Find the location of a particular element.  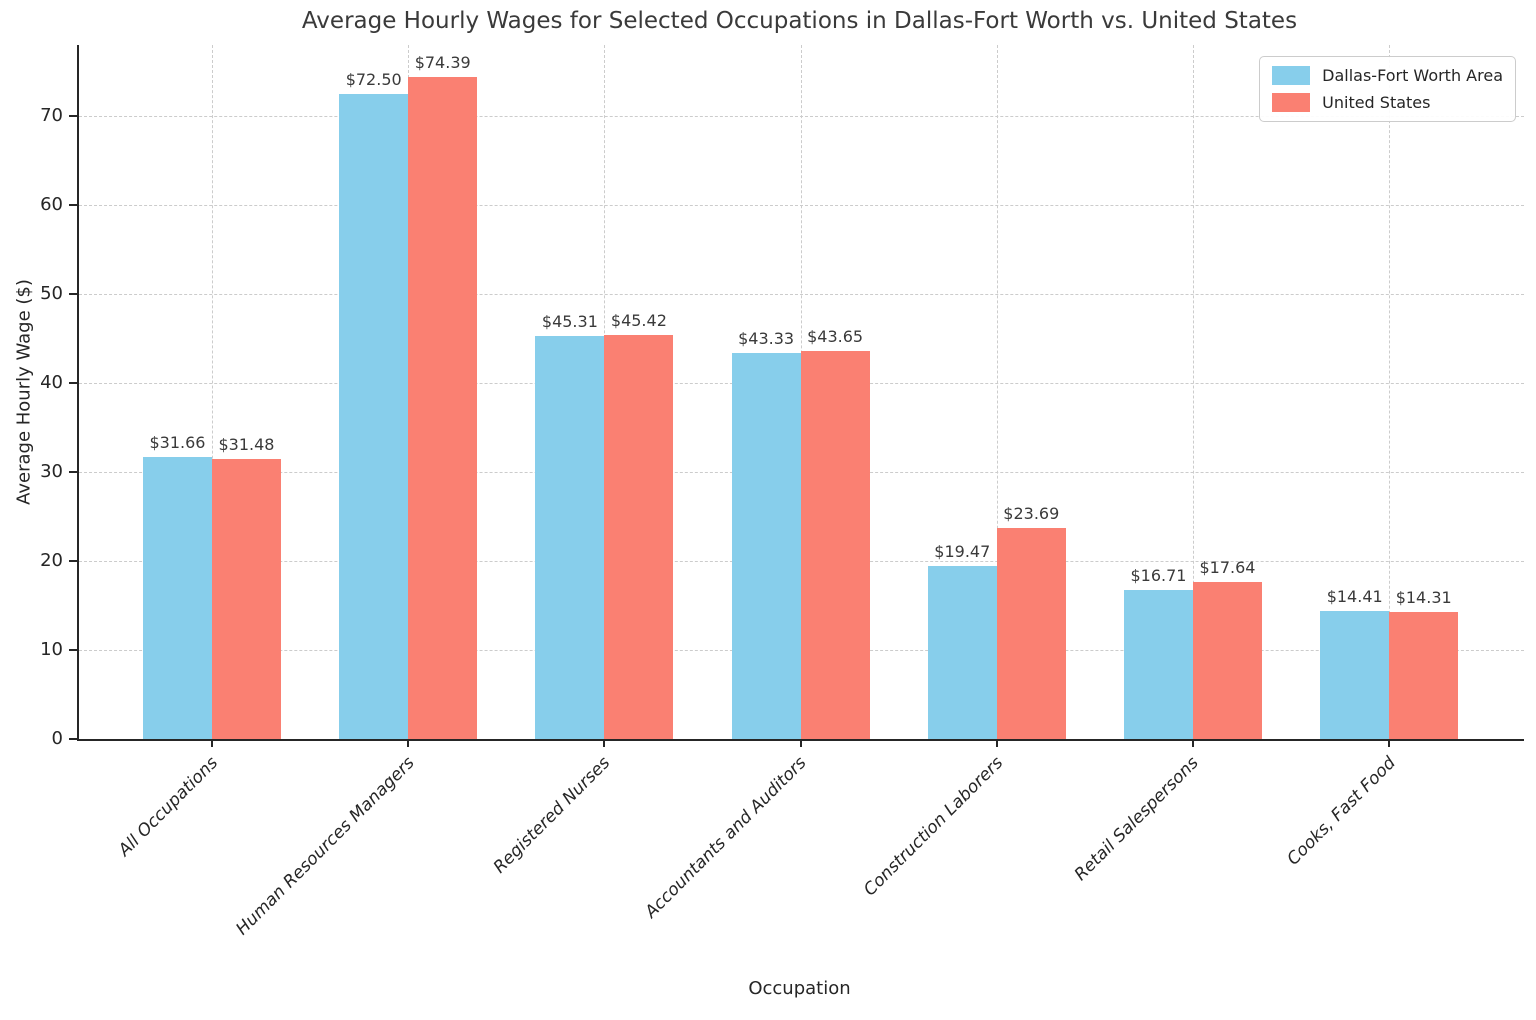

x-axis-tick-label: Human Resources Managers is located at coordinates (325, 846).